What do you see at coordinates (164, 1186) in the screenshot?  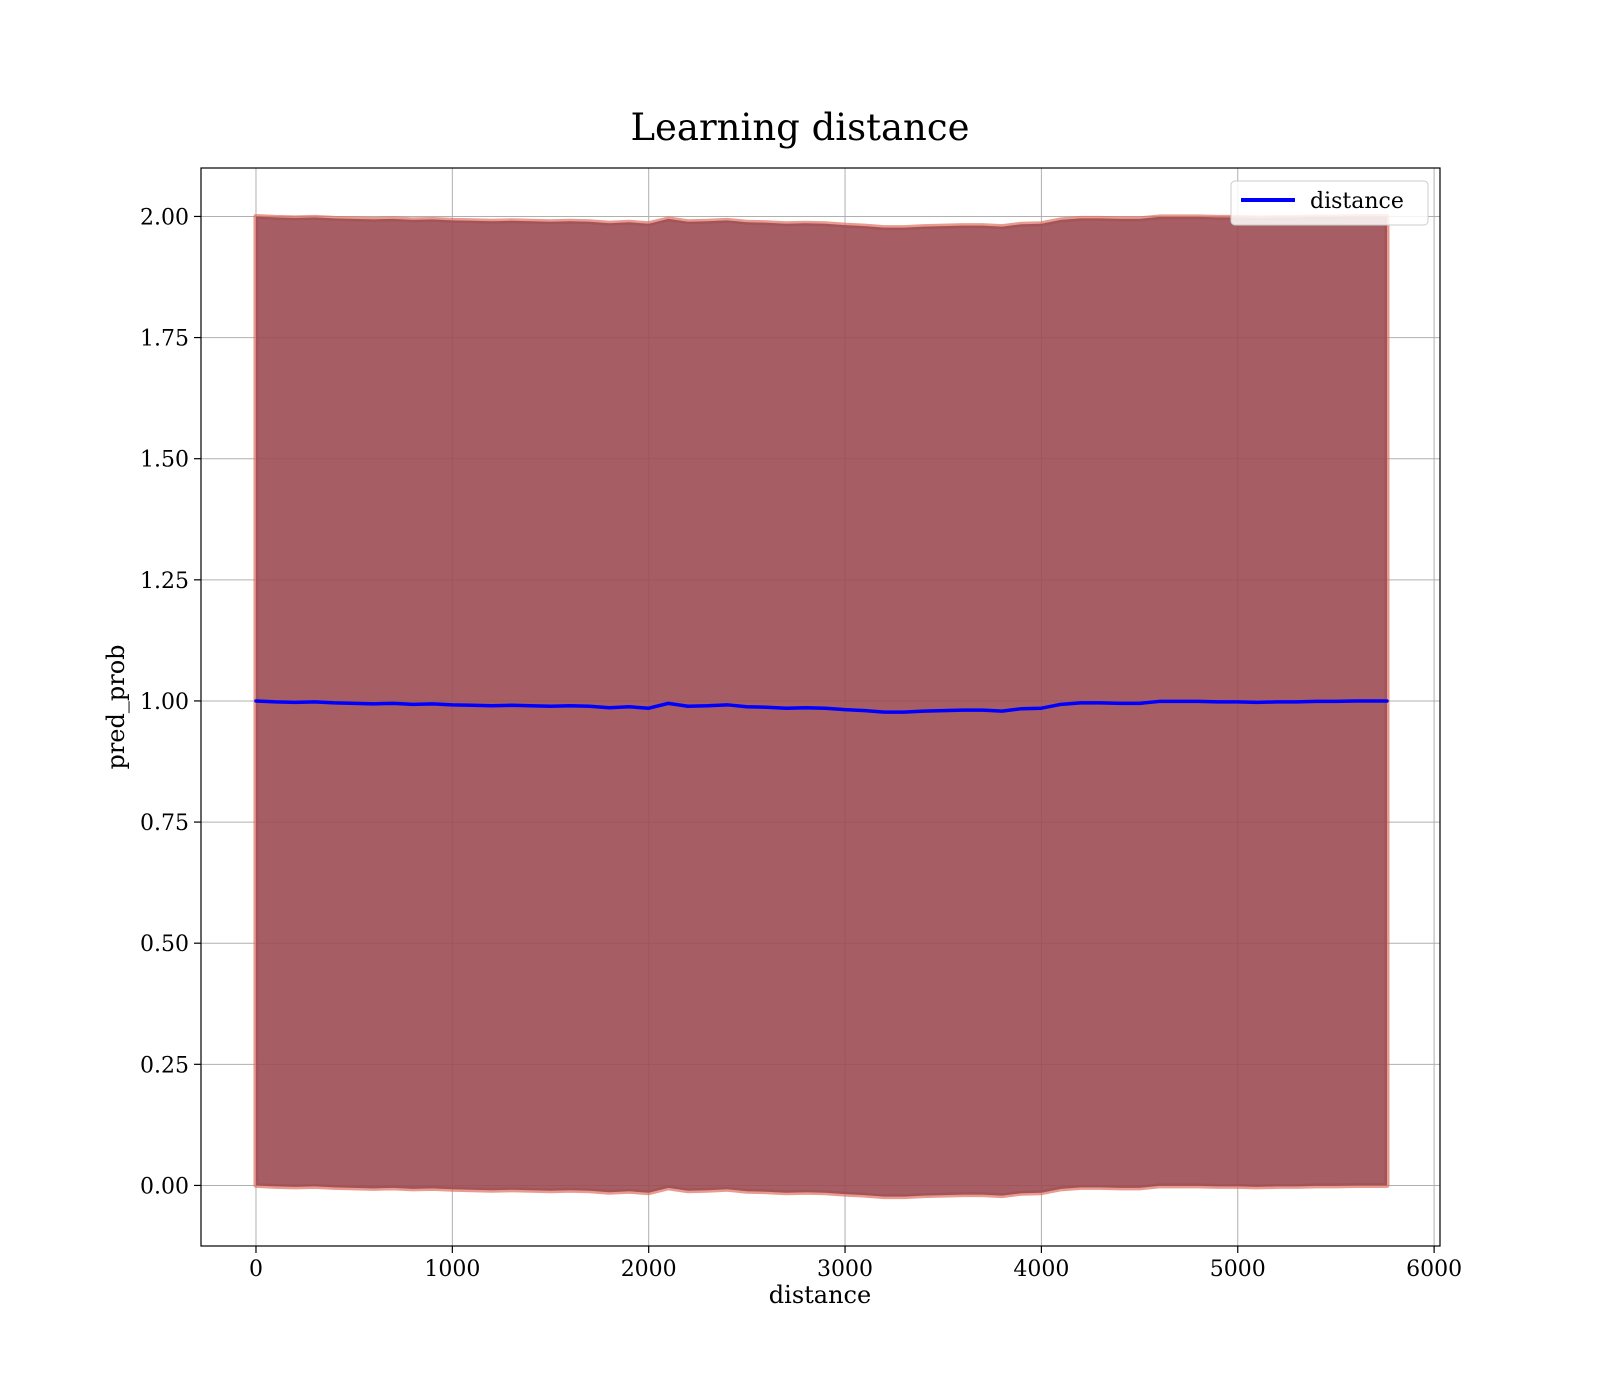 I see `y-tick-label: 0.00` at bounding box center [164, 1186].